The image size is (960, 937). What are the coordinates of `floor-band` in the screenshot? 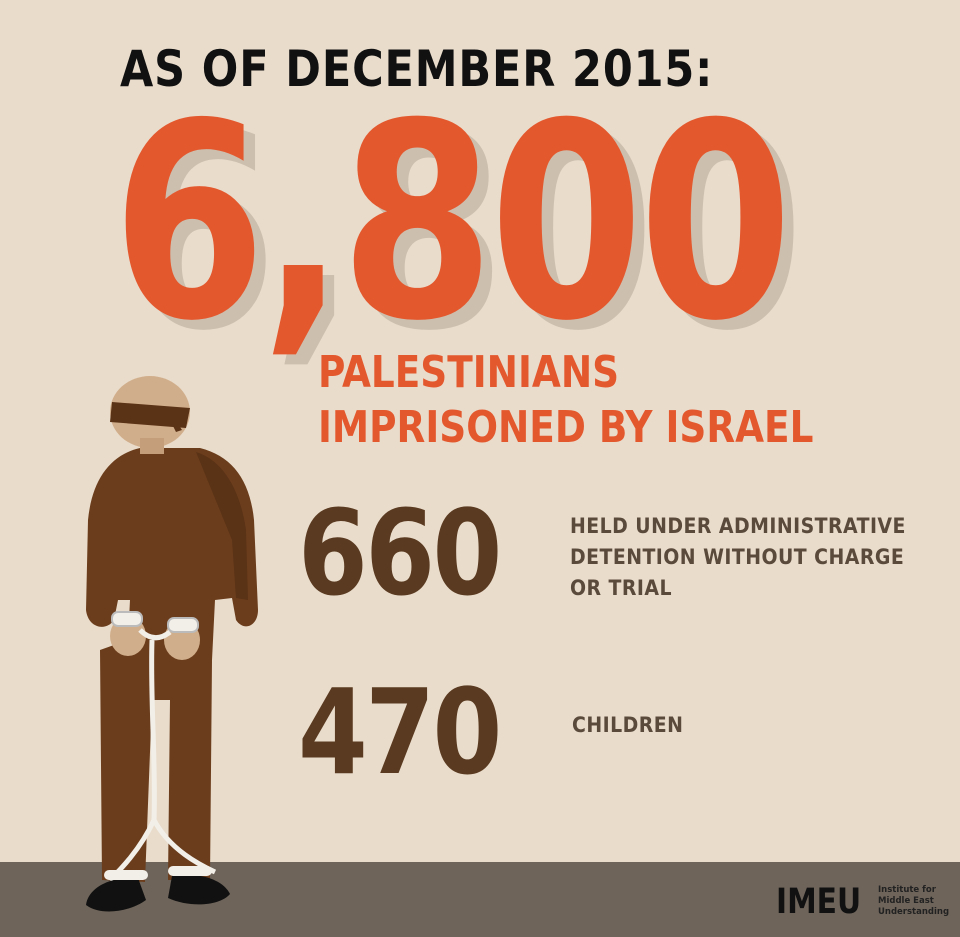 It's located at (480, 899).